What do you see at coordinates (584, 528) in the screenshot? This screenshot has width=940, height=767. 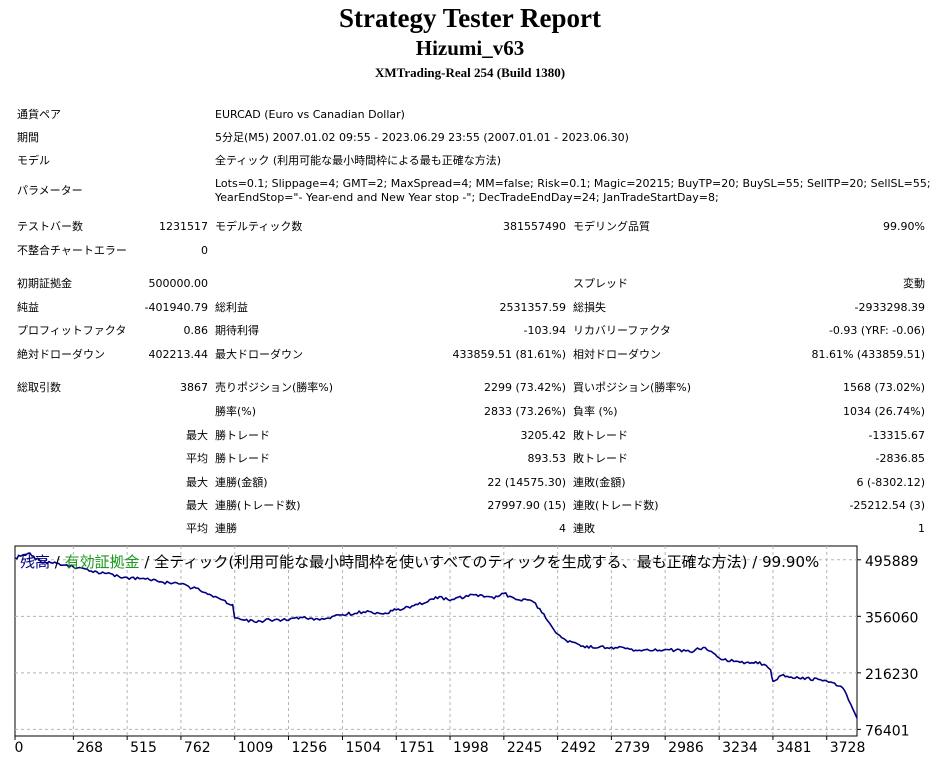 I see `avg-consec-losses-label: 連敗` at bounding box center [584, 528].